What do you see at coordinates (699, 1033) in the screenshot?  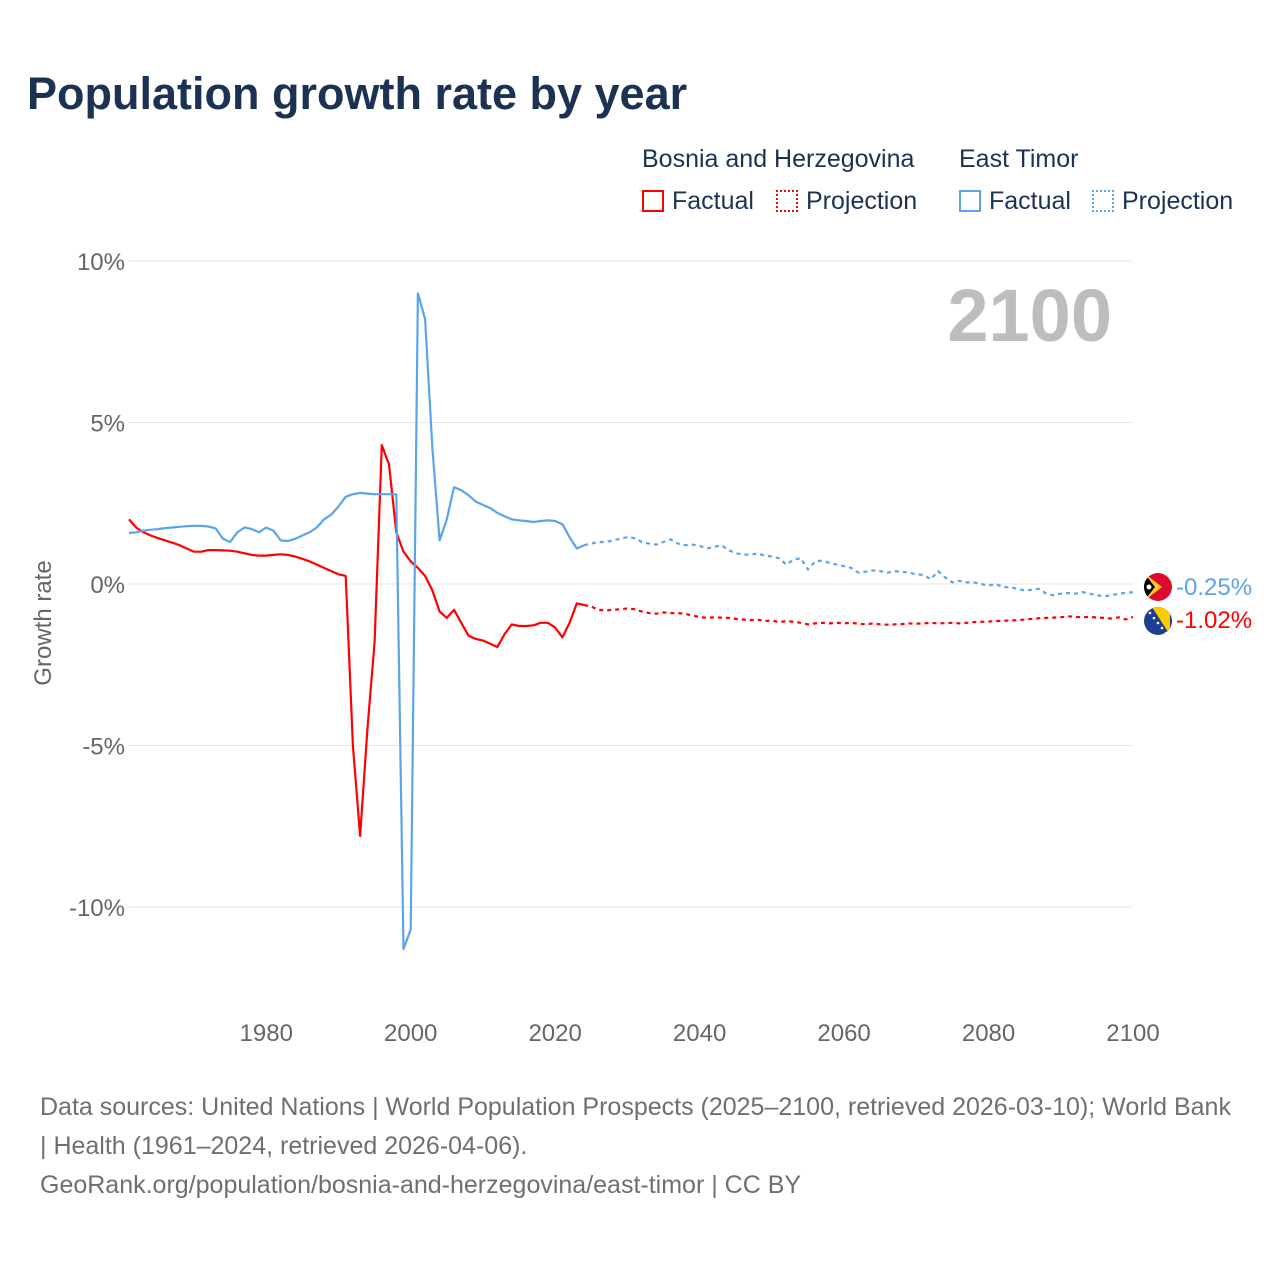 I see `x-tick-label: 2040` at bounding box center [699, 1033].